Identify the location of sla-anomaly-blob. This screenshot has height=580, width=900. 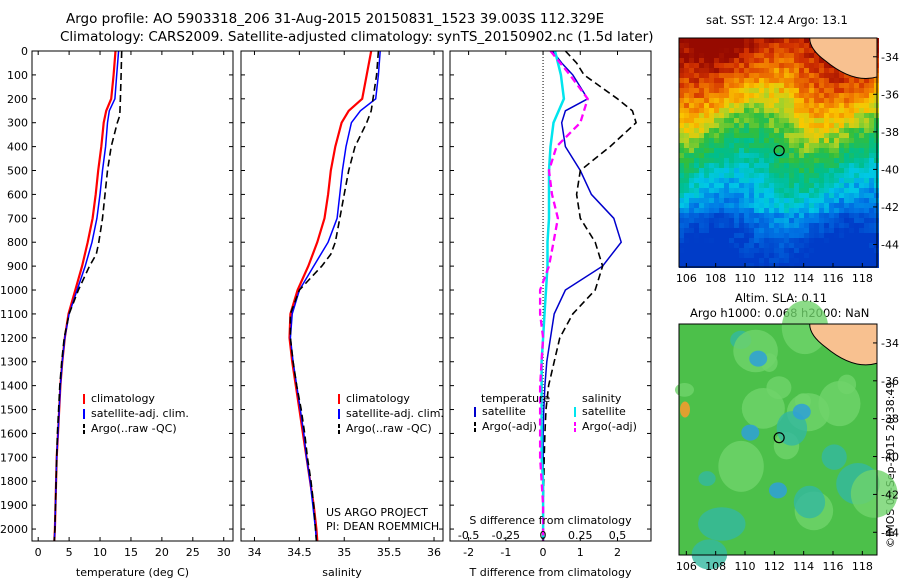
(755, 351).